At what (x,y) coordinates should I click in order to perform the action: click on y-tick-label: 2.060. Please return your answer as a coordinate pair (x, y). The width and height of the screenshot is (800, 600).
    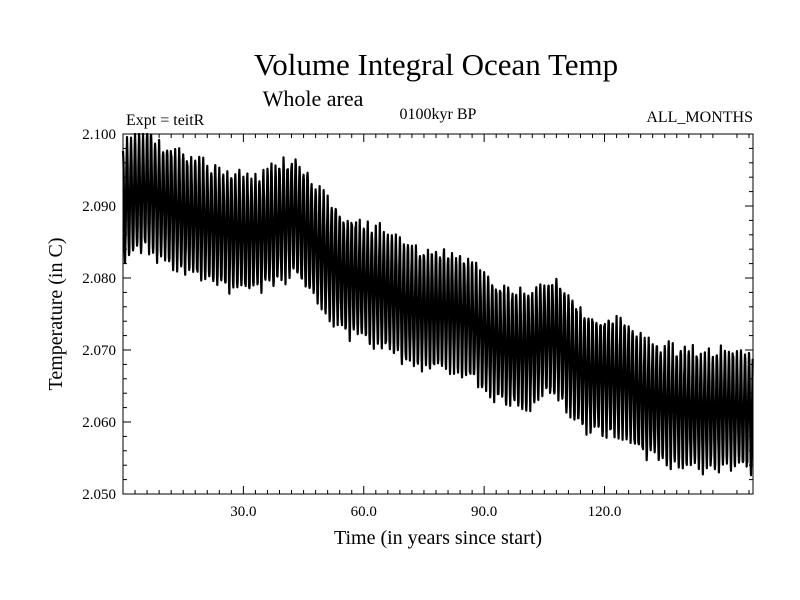
    Looking at the image, I should click on (99, 423).